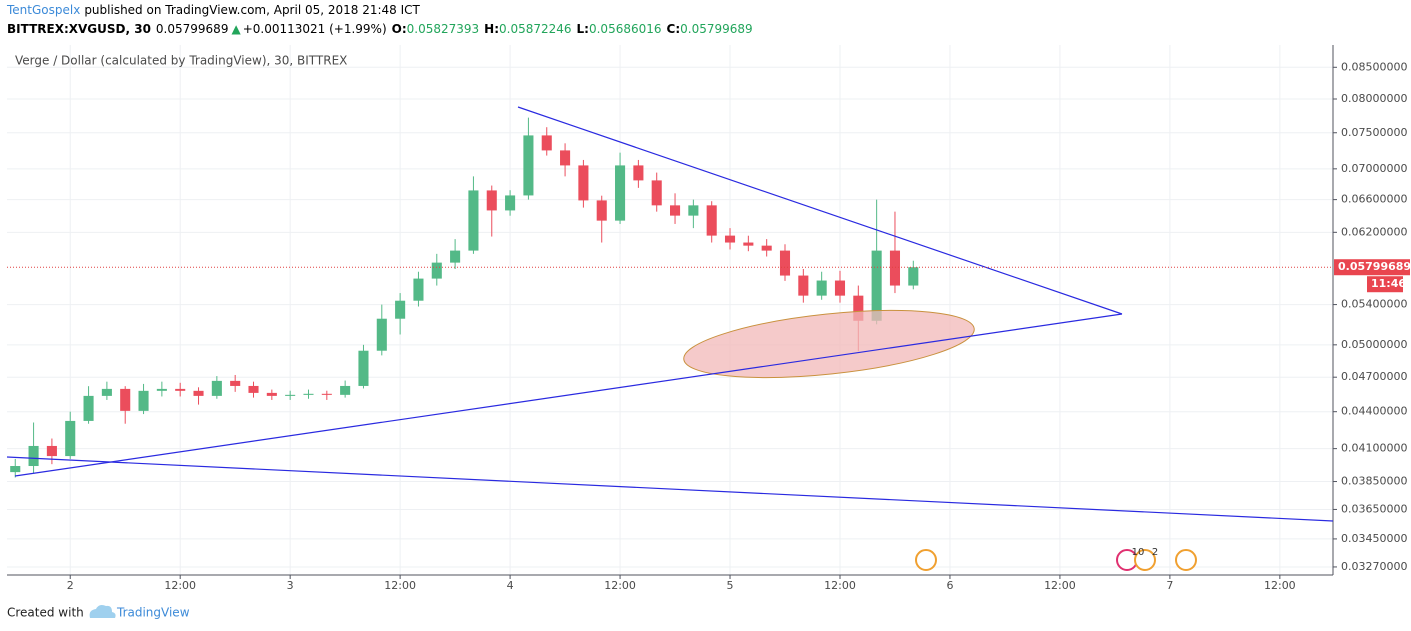 The image size is (1411, 631). I want to click on countdown: 11:46, so click(1388, 283).